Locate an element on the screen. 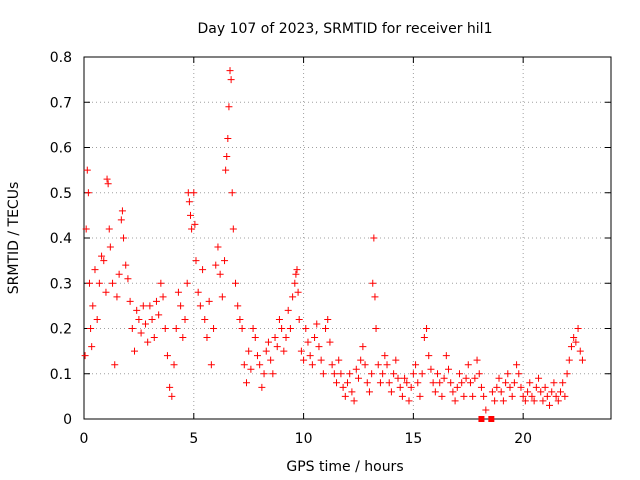 This screenshot has height=480, width=640. y-tick-label: 0.7 is located at coordinates (61, 103).